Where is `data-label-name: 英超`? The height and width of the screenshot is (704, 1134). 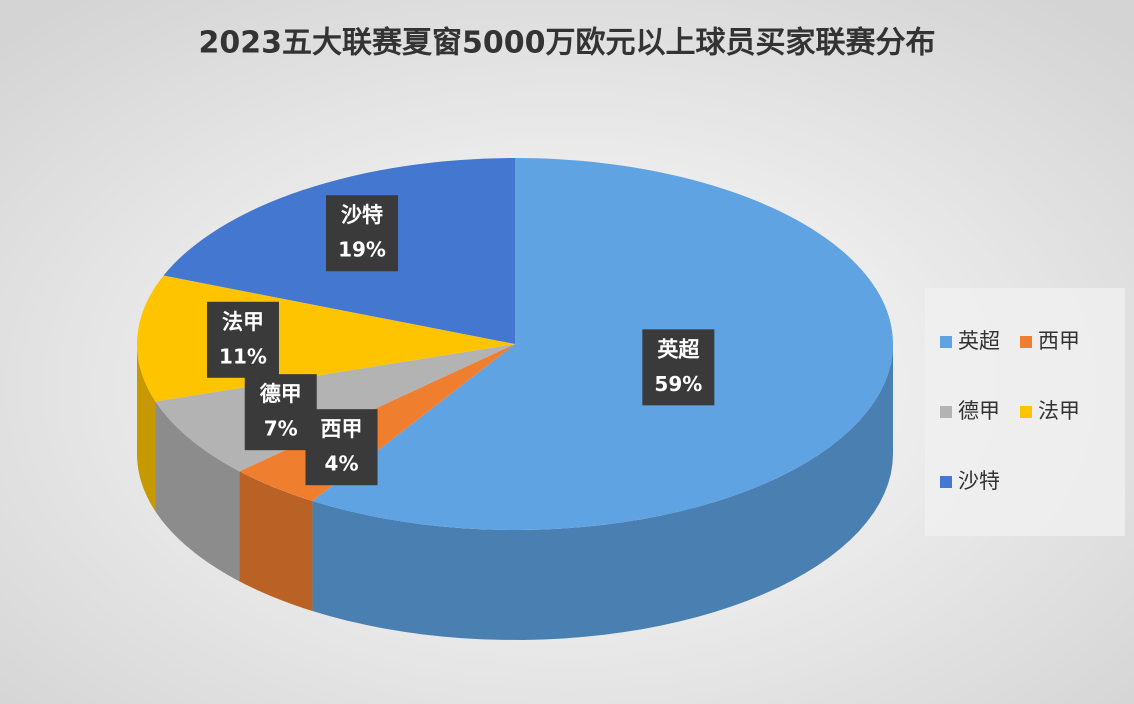
data-label-name: 英超 is located at coordinates (678, 349).